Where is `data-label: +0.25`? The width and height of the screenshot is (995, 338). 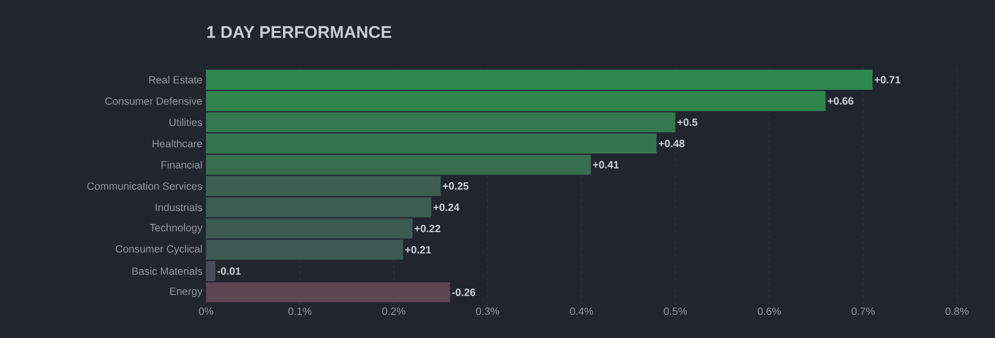
data-label: +0.25 is located at coordinates (455, 186).